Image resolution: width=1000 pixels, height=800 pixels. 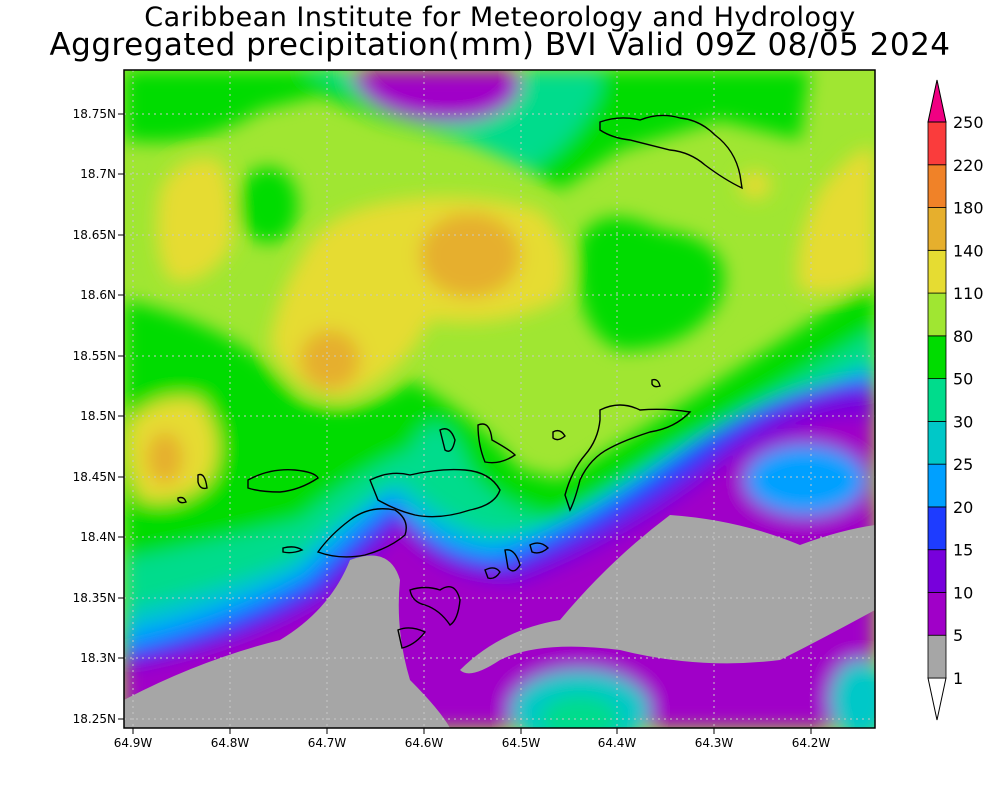 I want to click on colorbar-label: 25, so click(x=963, y=464).